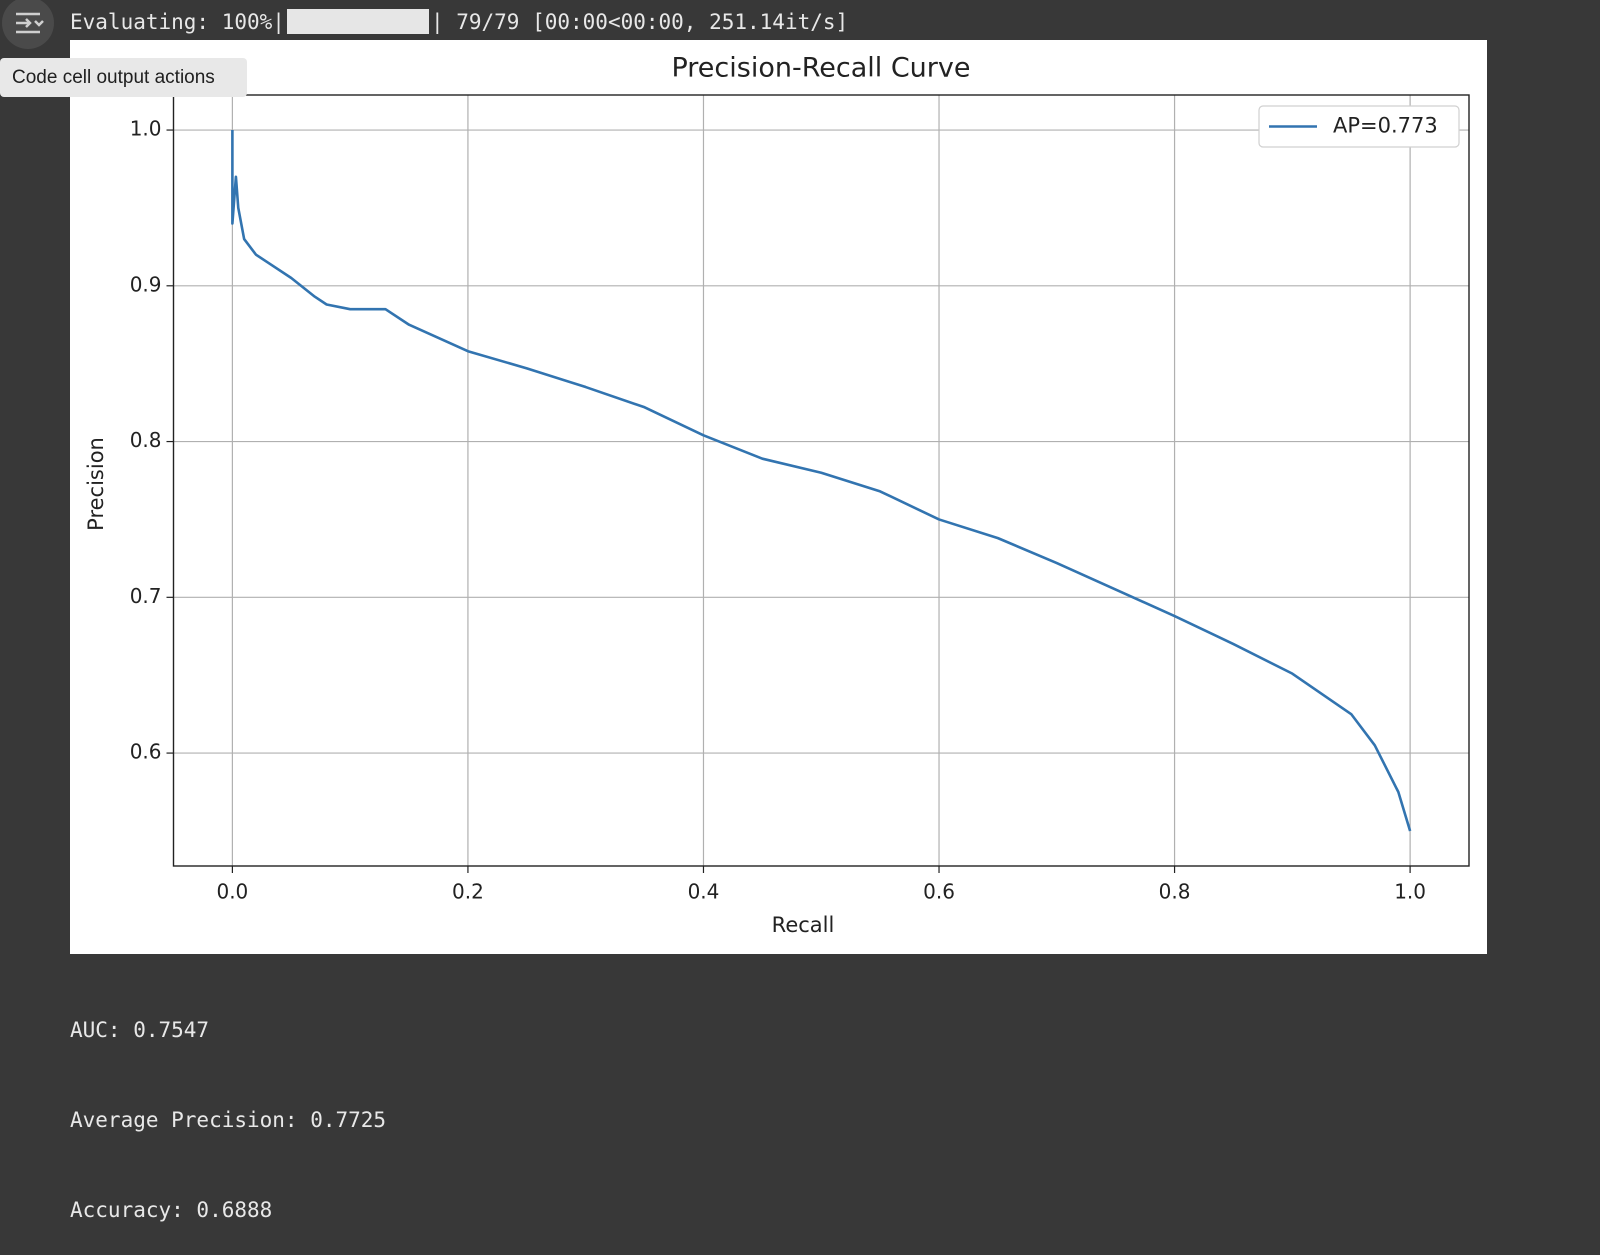 This screenshot has width=1600, height=1255. I want to click on y-tick-label: 1.0, so click(146, 129).